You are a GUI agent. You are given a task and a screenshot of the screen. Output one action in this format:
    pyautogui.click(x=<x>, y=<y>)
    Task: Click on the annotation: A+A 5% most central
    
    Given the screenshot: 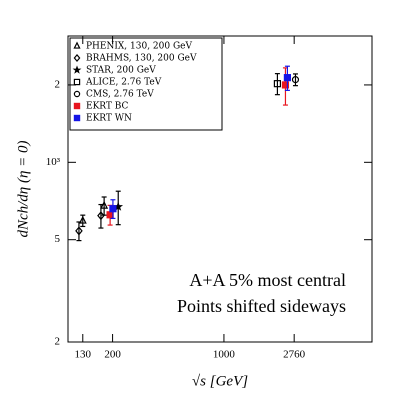 What is the action you would take?
    pyautogui.click(x=267, y=280)
    